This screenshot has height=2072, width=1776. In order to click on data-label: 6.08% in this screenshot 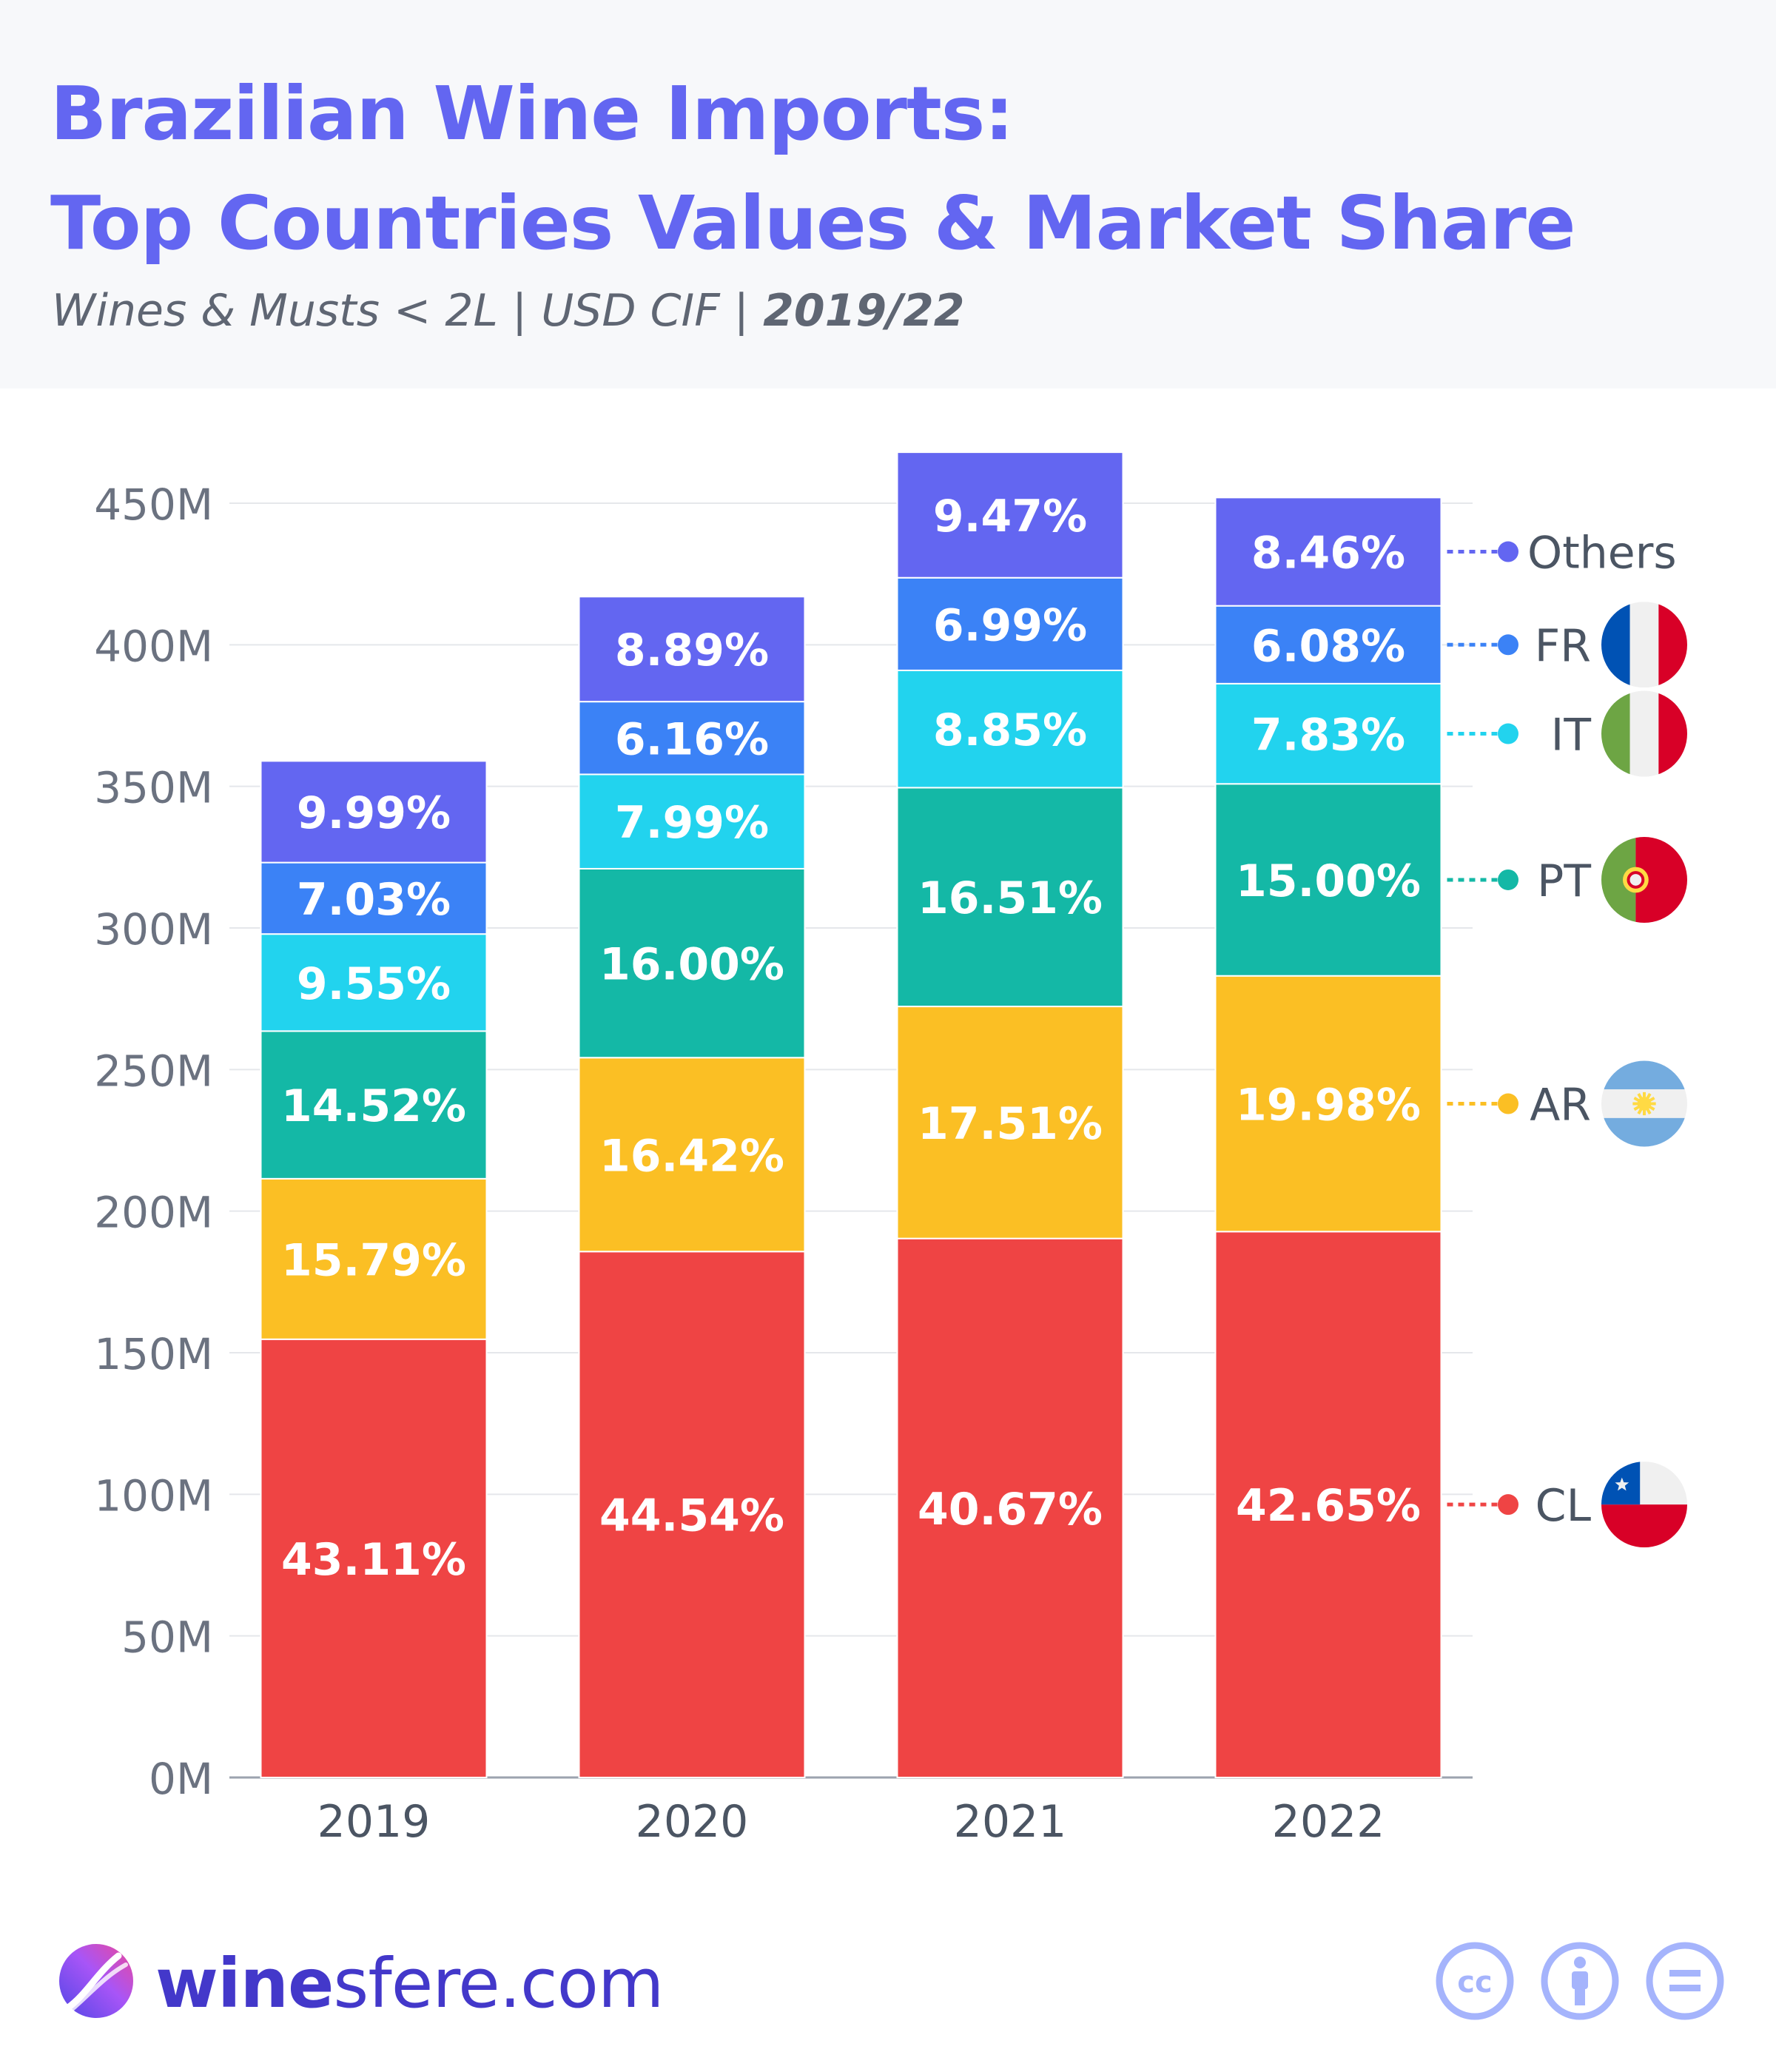, I will do `click(1328, 646)`.